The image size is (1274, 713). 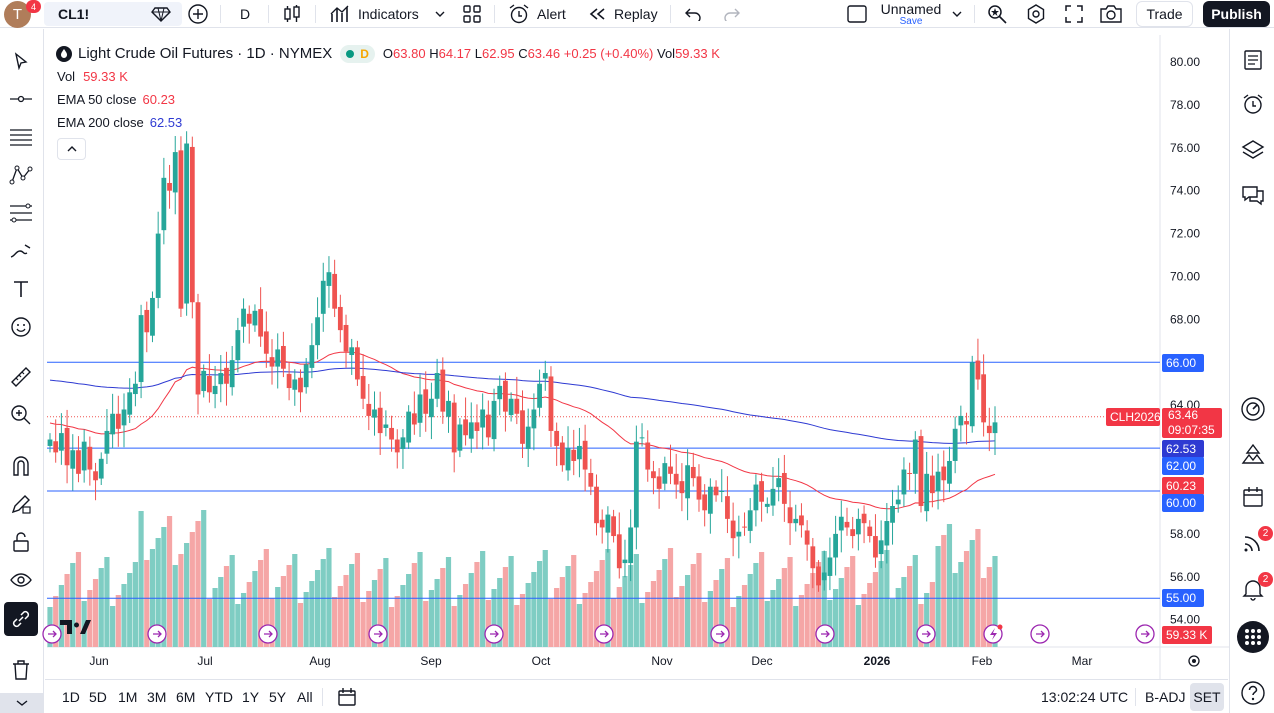 I want to click on zoom-in-icon, so click(x=21, y=415).